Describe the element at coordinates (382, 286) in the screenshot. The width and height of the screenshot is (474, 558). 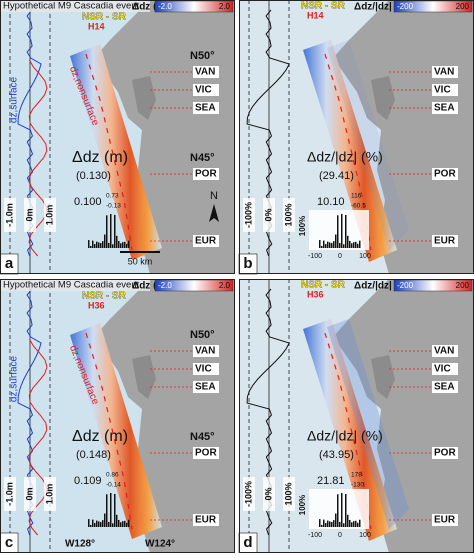
I see `colorbar-label: Δdz/|dz| (%)` at that location.